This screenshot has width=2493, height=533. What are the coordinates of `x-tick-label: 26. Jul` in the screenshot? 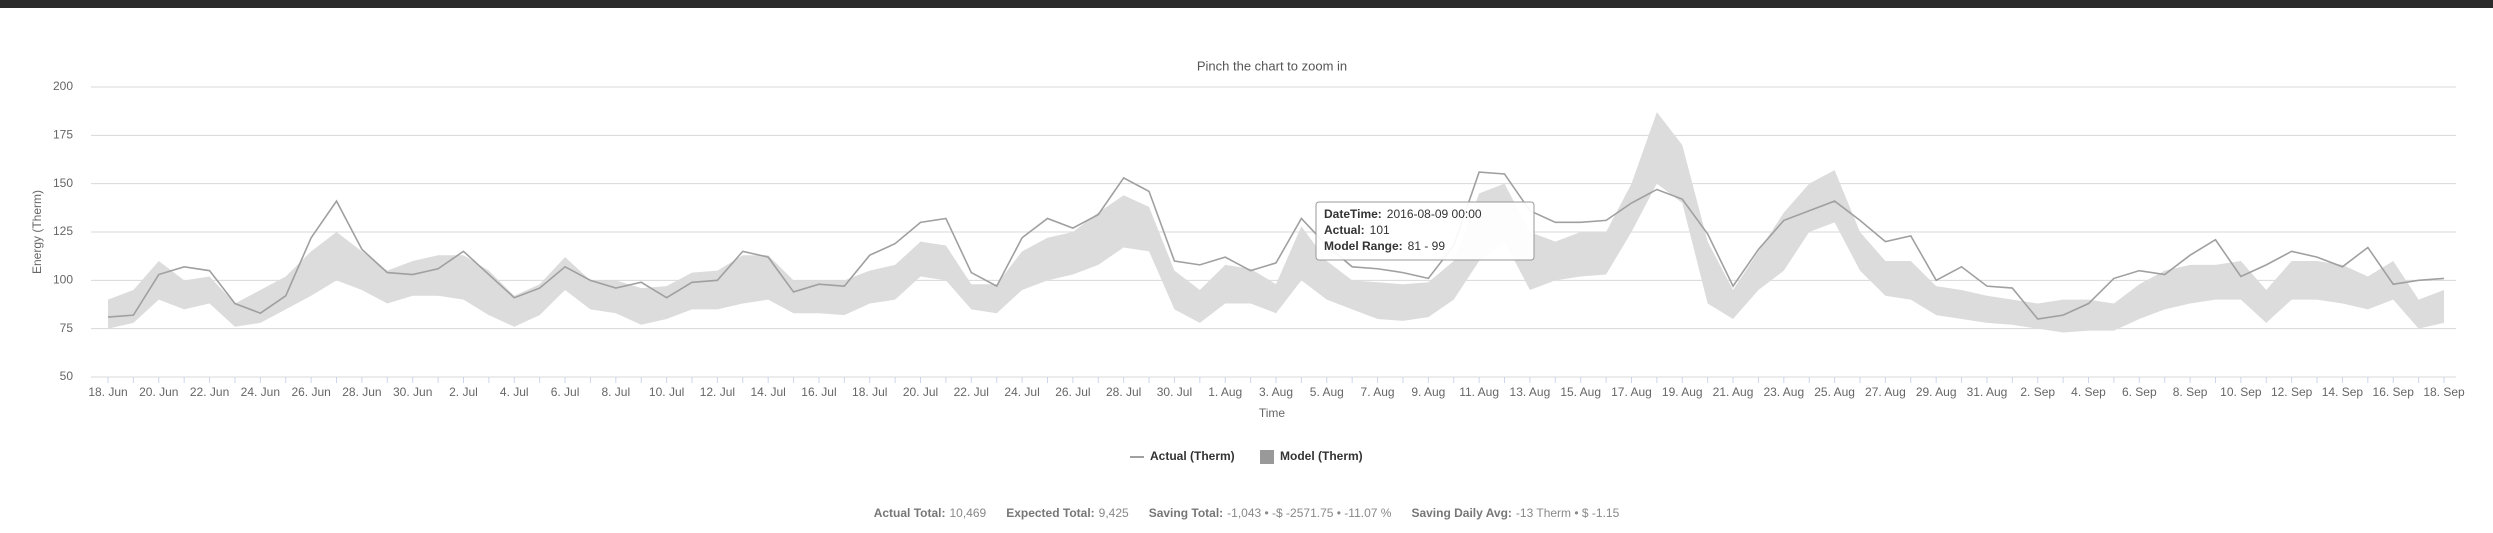 It's located at (1072, 392).